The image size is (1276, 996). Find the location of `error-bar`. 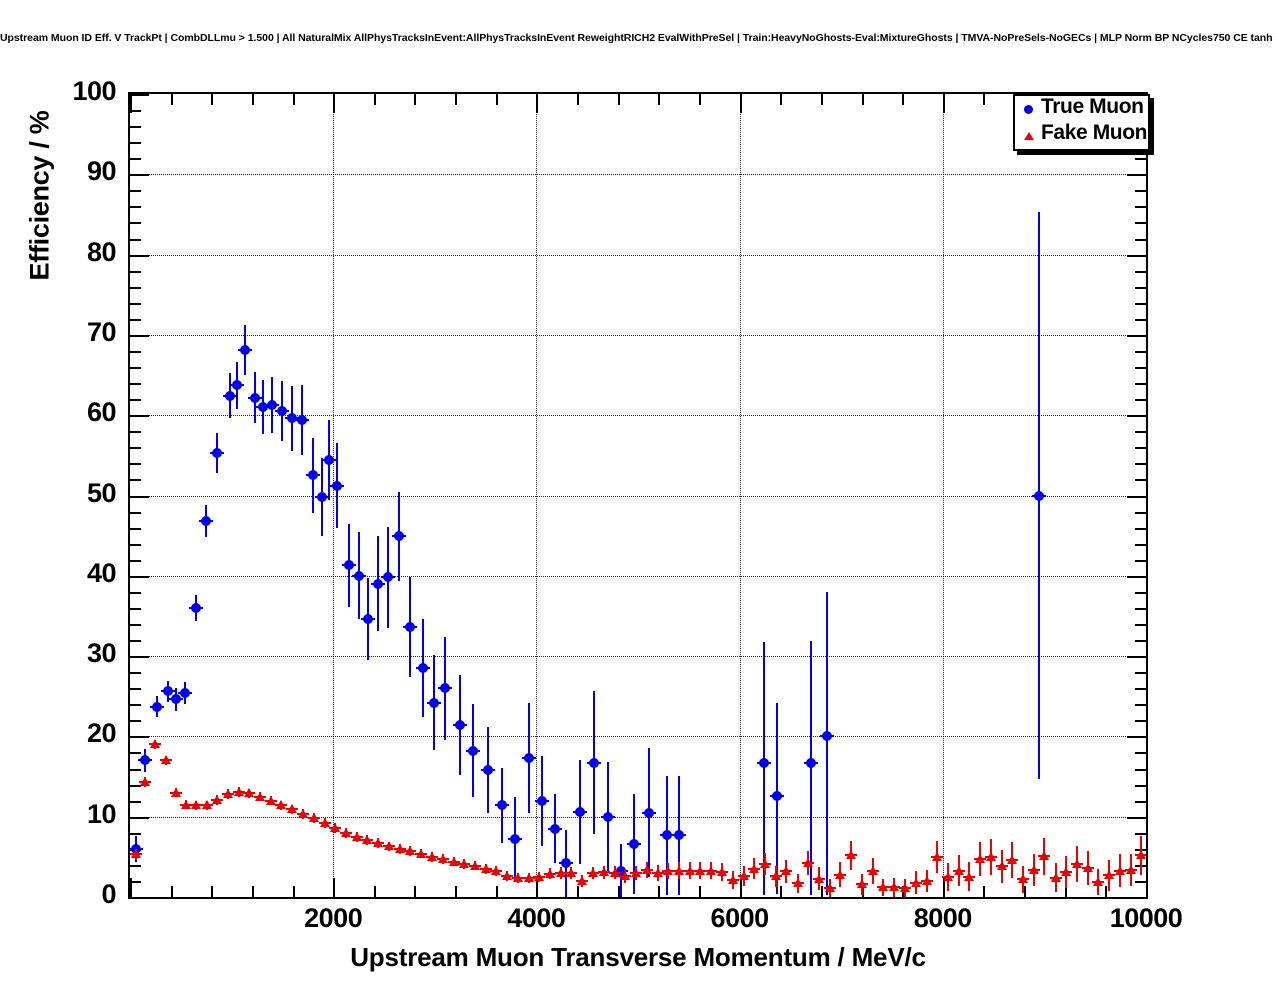

error-bar is located at coordinates (763, 768).